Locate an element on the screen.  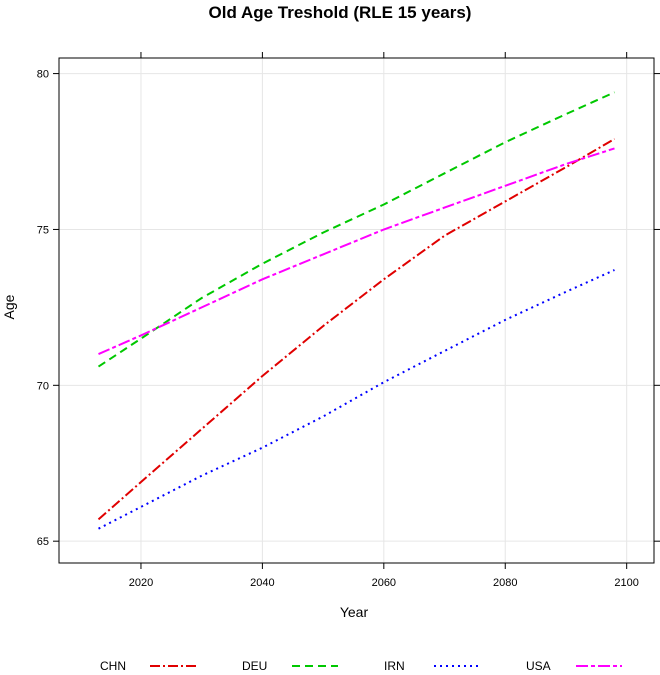
x-tick-label: 2020 is located at coordinates (141, 583).